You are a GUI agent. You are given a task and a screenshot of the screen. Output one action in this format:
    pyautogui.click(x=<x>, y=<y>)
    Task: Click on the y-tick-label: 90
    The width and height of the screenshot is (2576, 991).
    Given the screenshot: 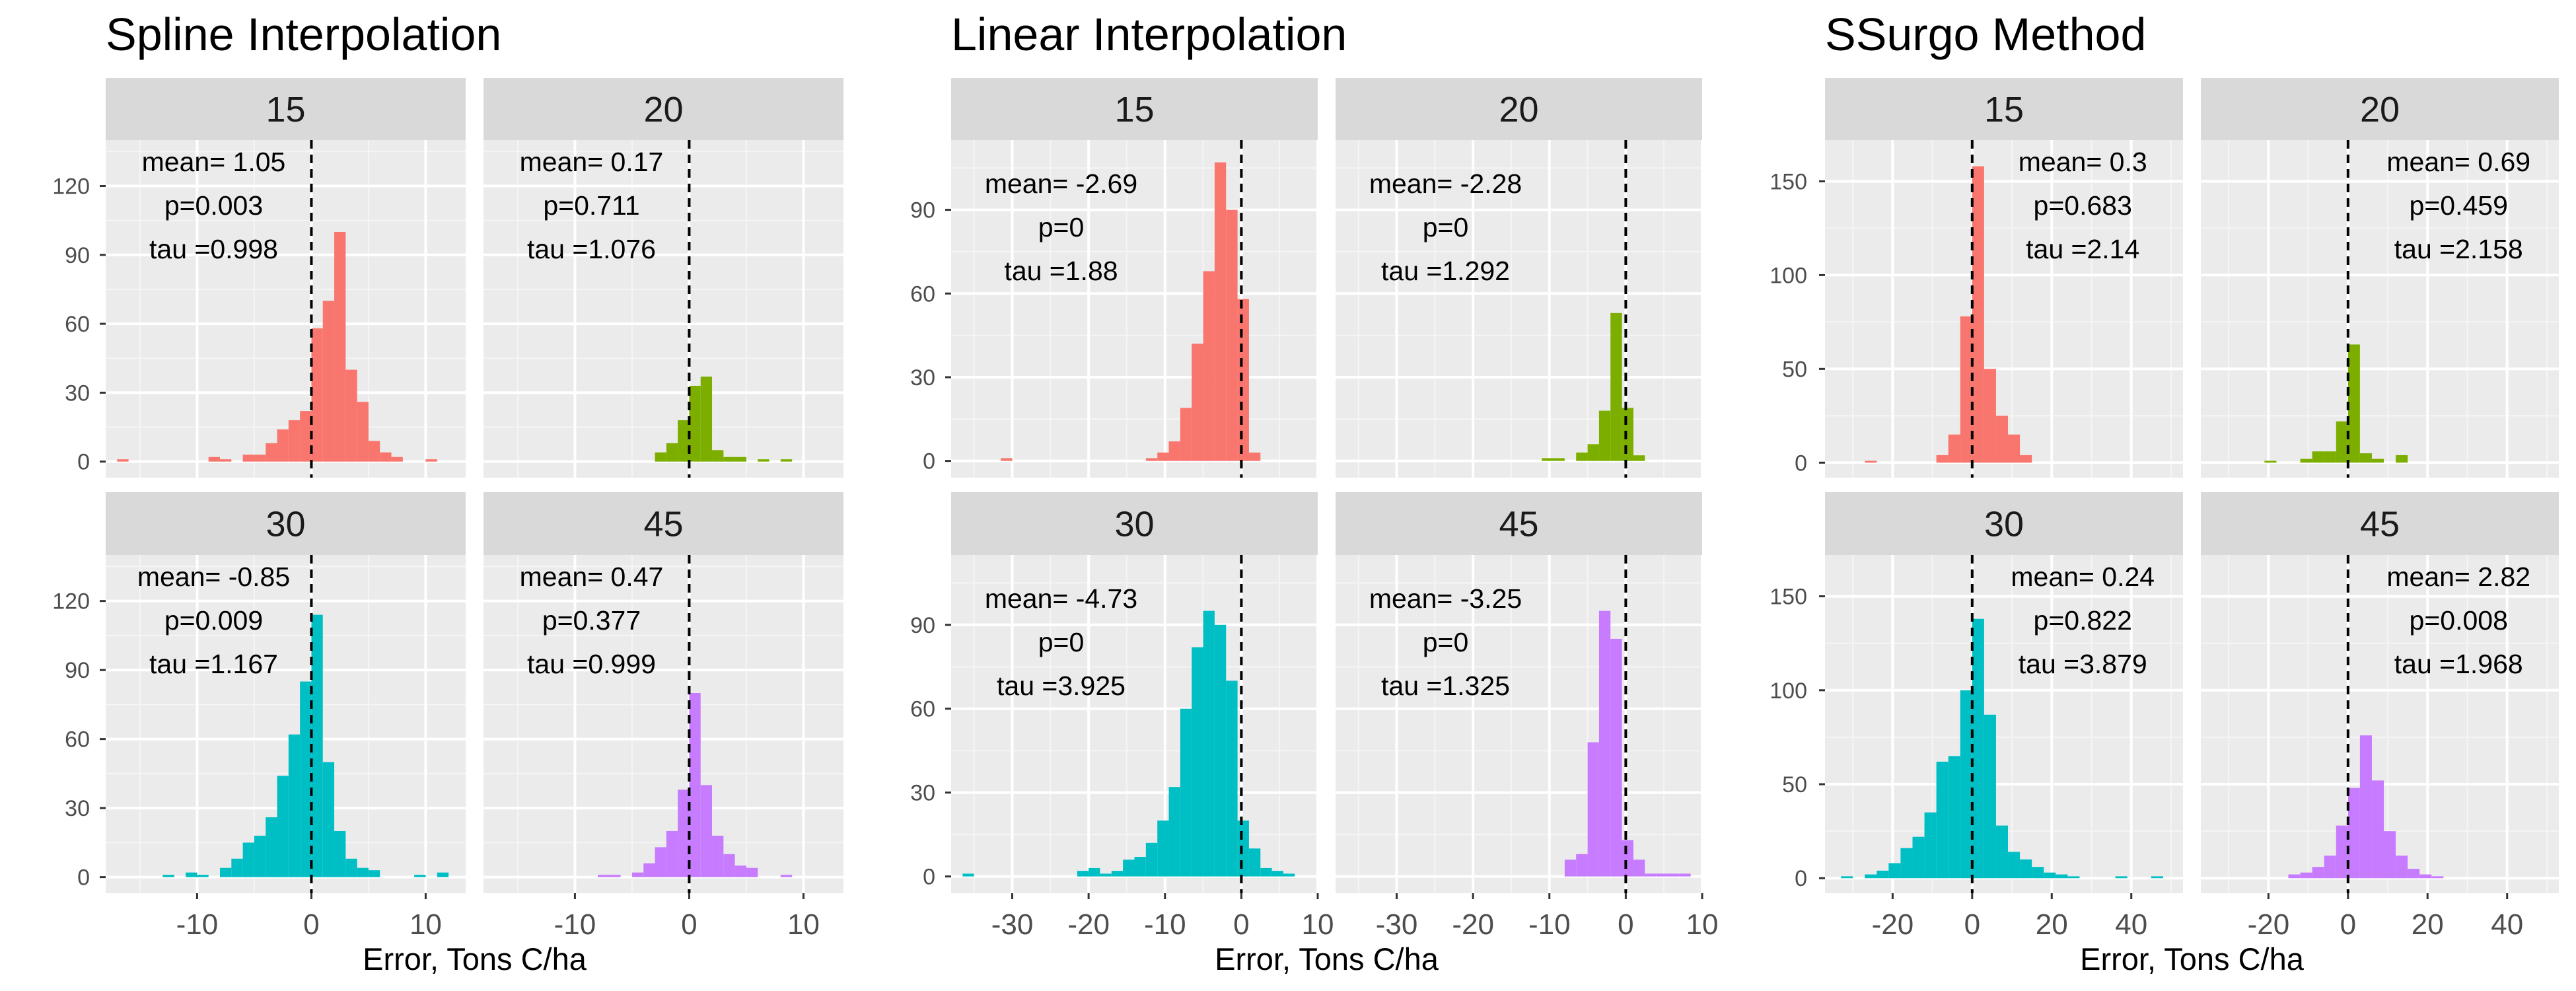 What is the action you would take?
    pyautogui.click(x=78, y=670)
    